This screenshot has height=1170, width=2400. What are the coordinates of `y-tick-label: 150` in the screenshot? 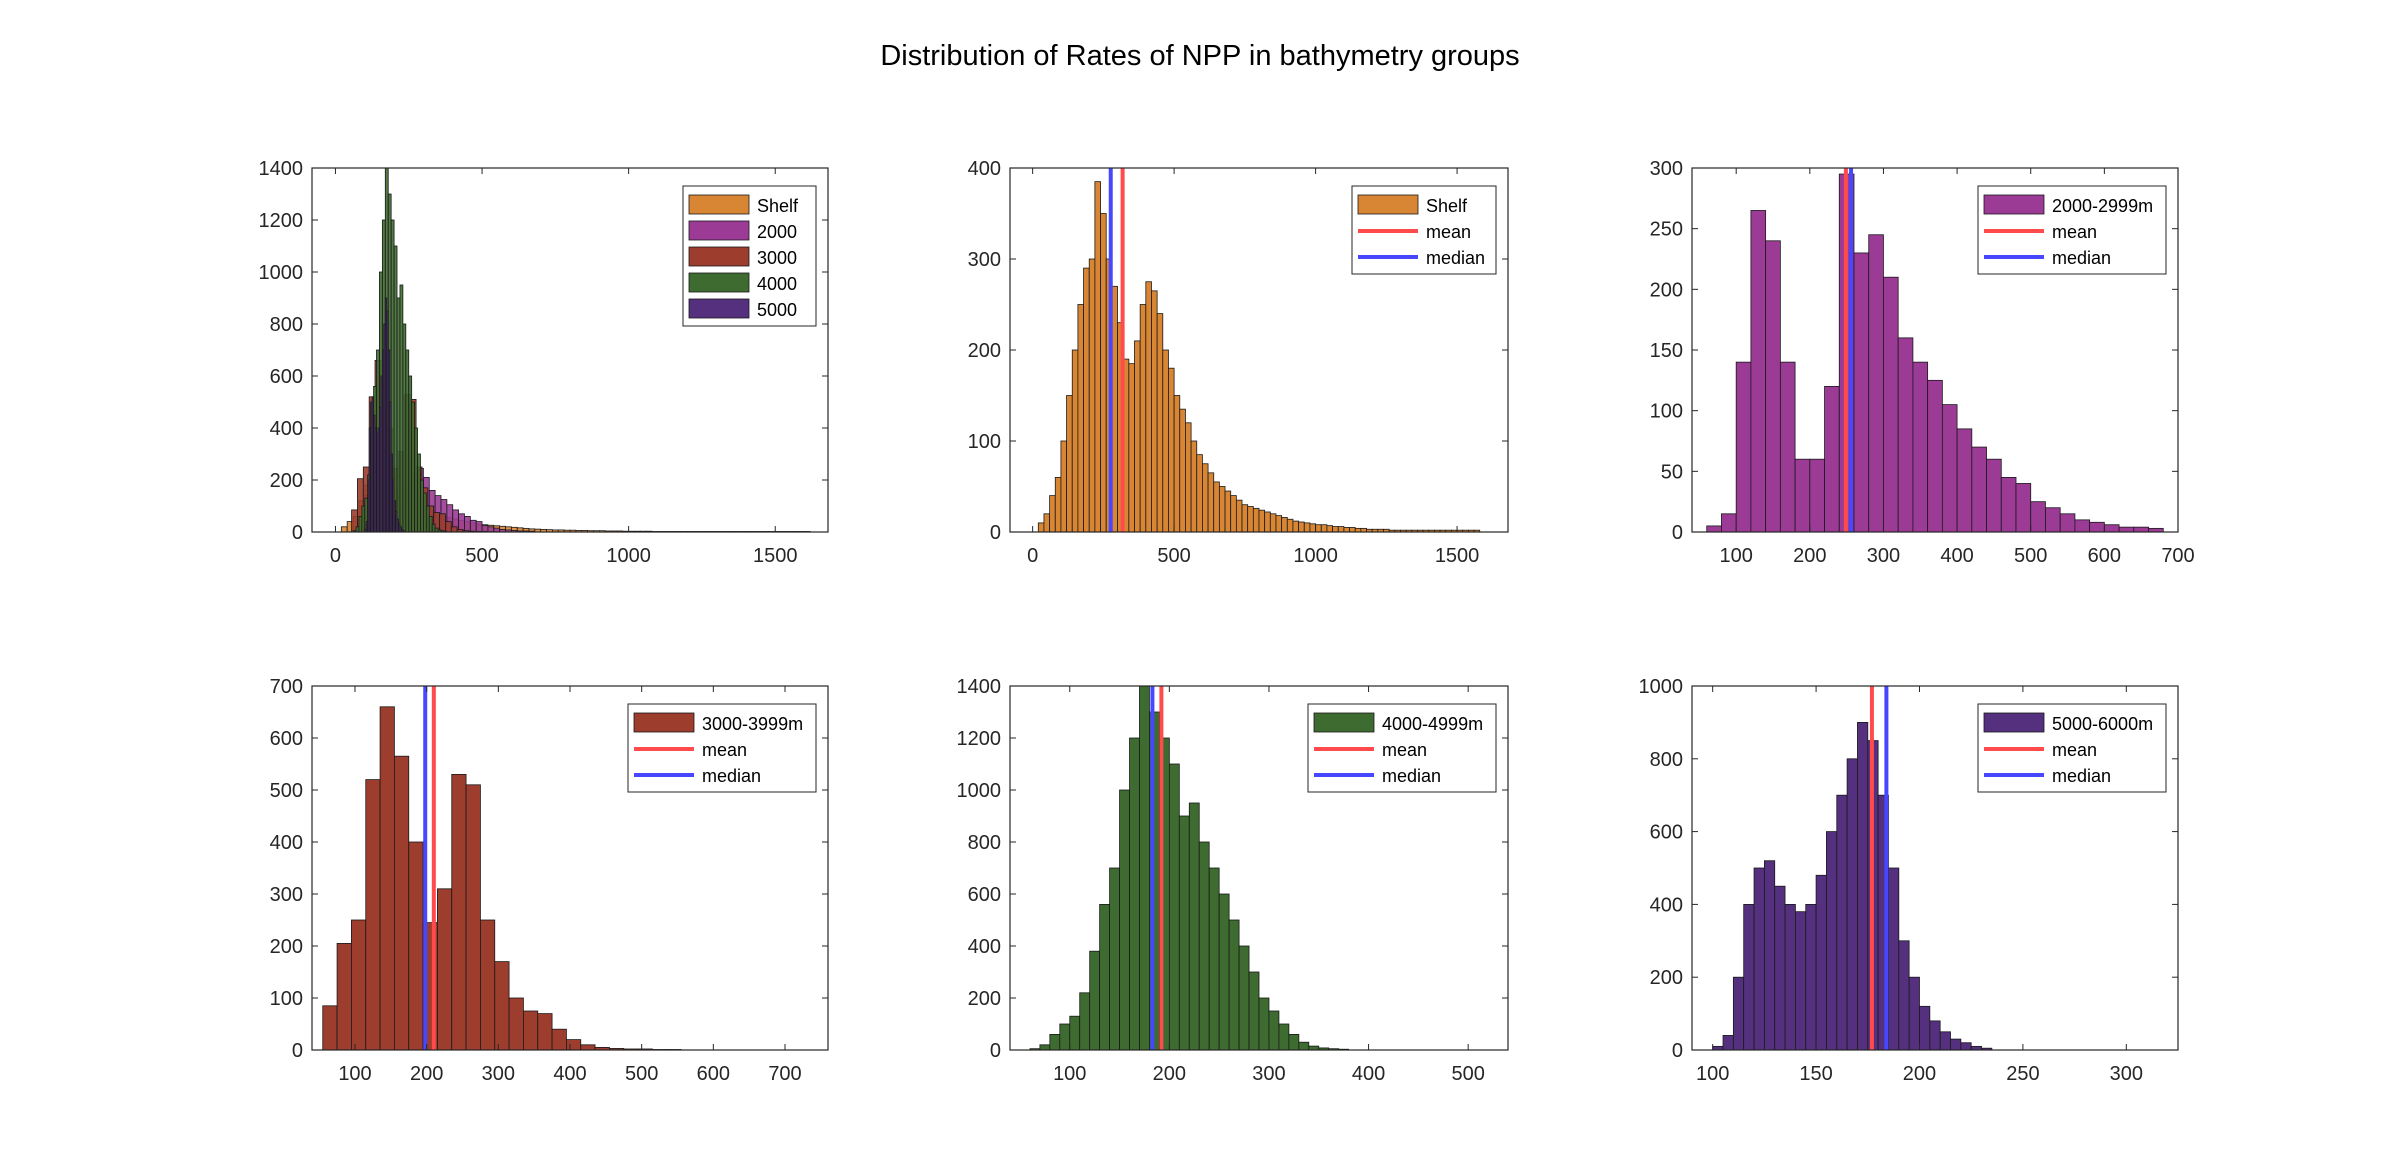 It's located at (1666, 351).